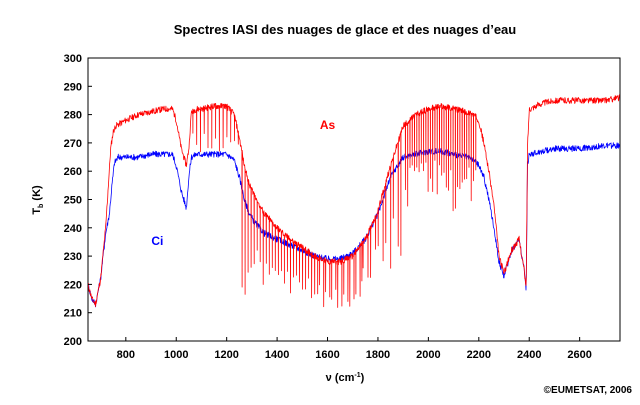  I want to click on y-tick-label: 300, so click(73, 59).